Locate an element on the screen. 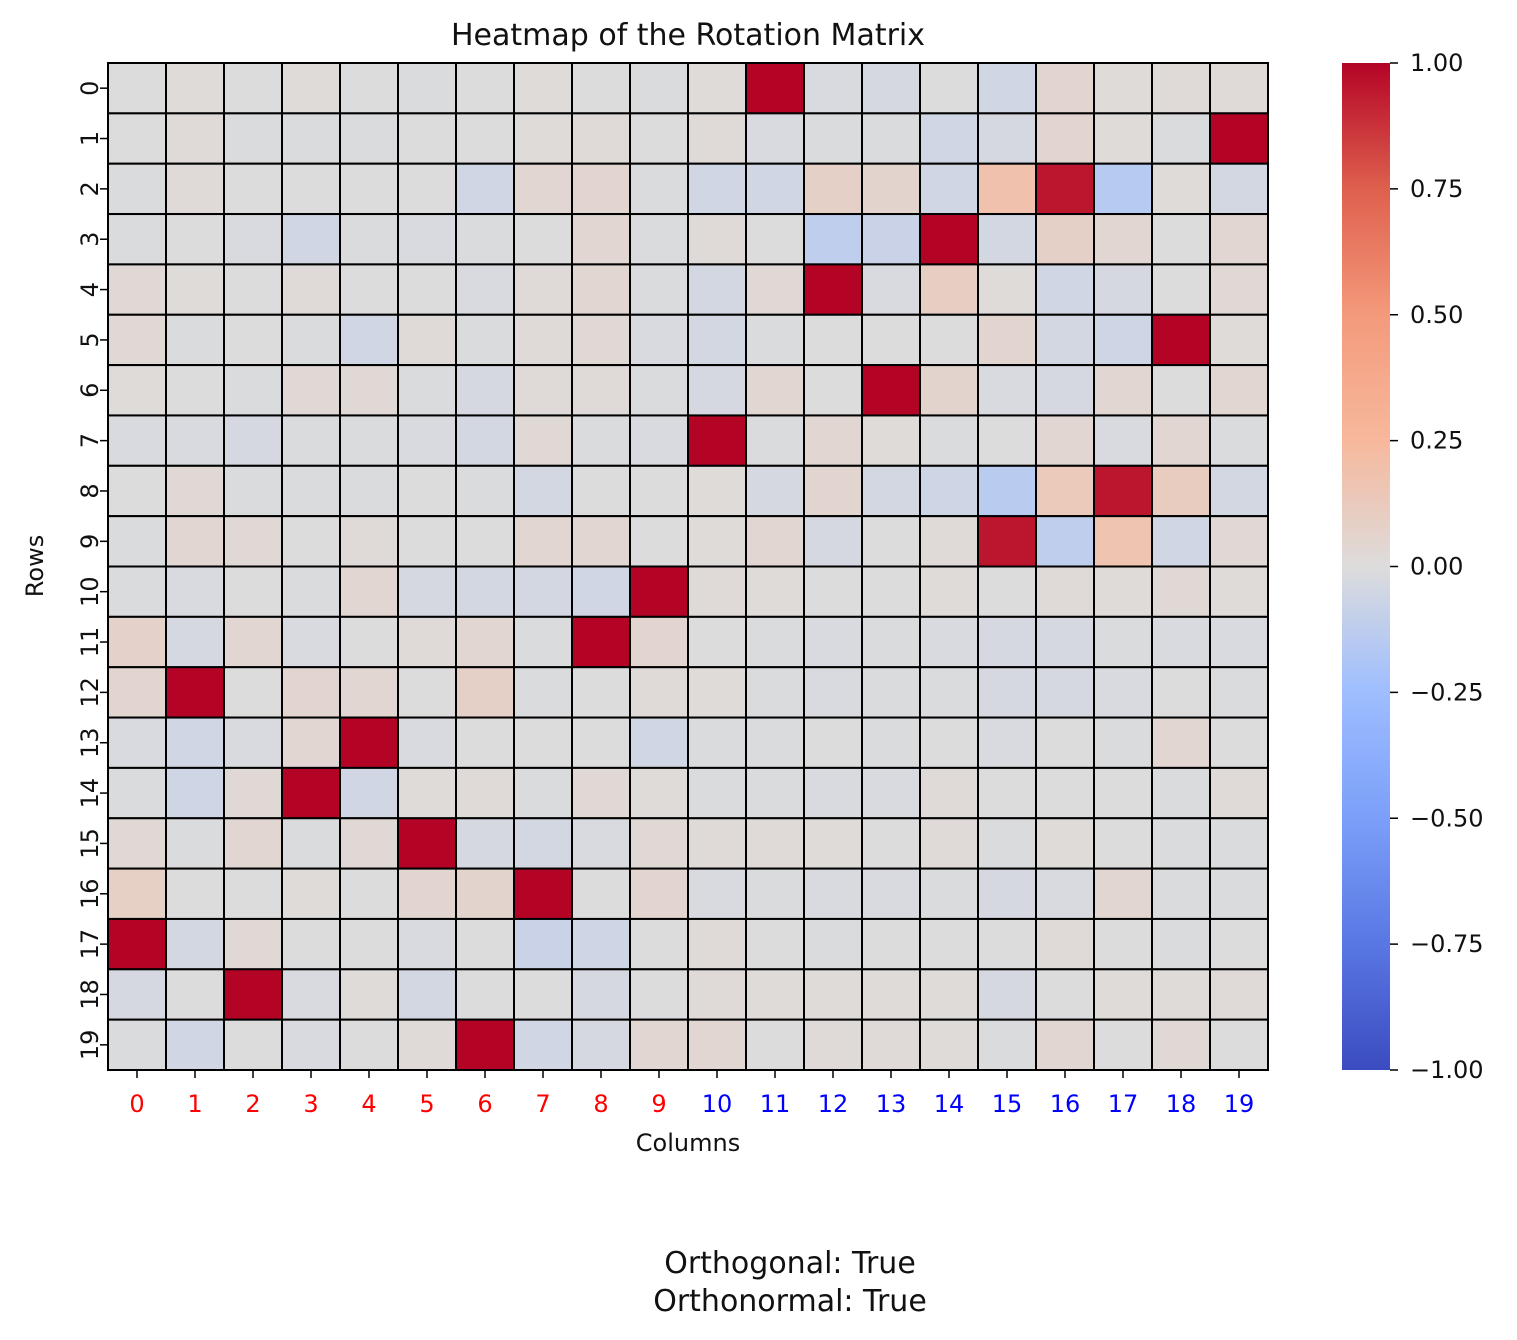 The width and height of the screenshot is (1517, 1340). heatmap-cell-r12-c14 is located at coordinates (949, 692).